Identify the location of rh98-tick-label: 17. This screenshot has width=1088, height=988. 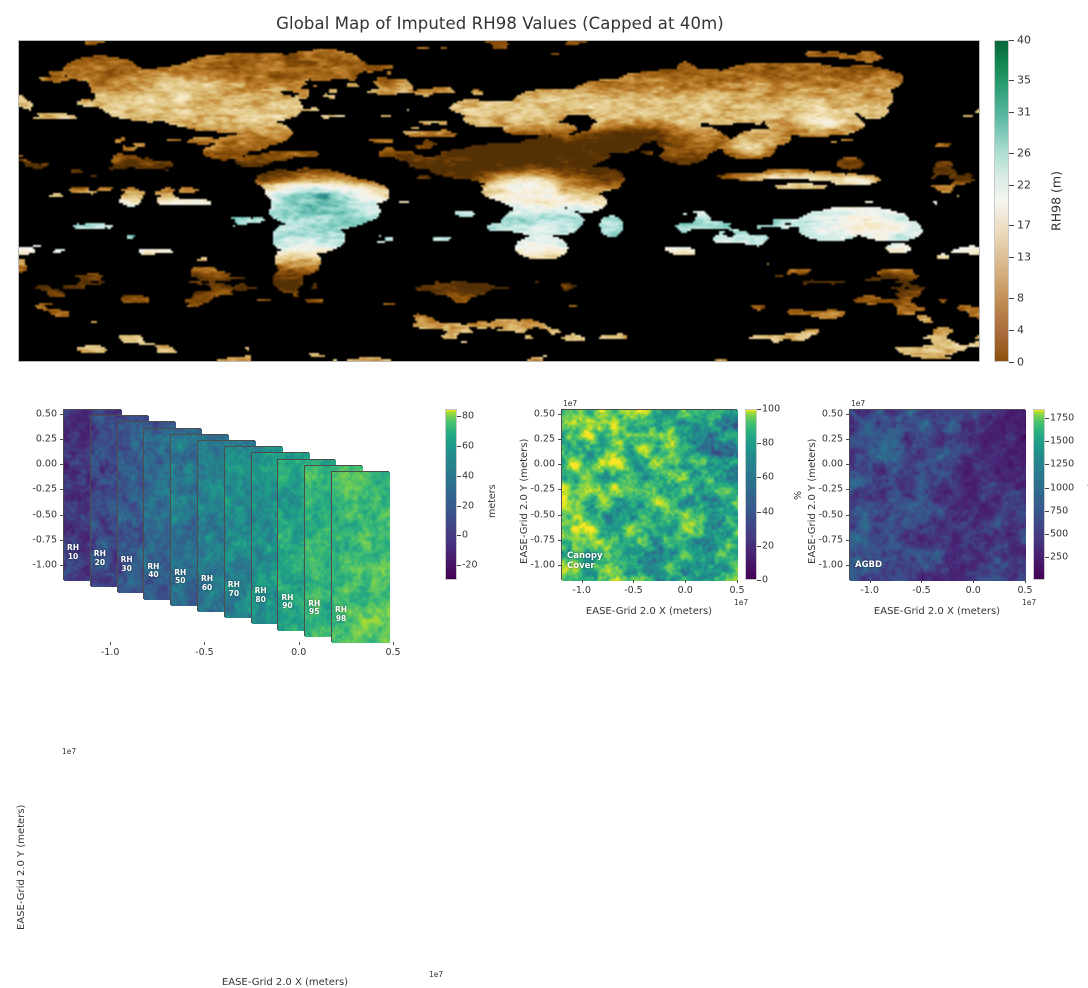
(1024, 225).